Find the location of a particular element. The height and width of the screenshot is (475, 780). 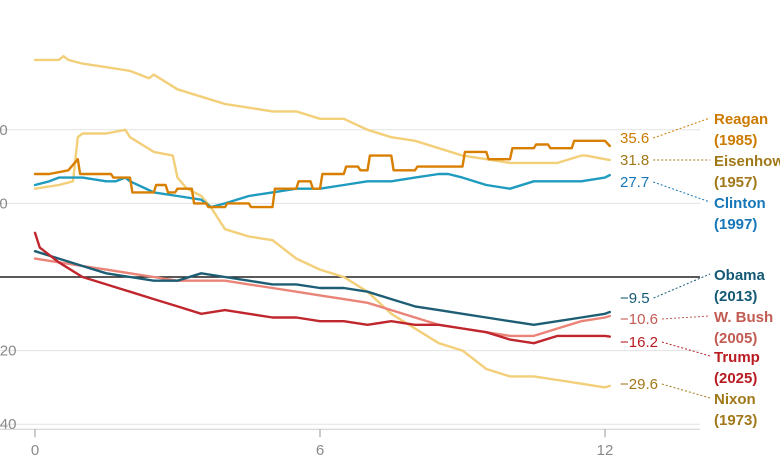

series-line-reagan is located at coordinates (322, 174).